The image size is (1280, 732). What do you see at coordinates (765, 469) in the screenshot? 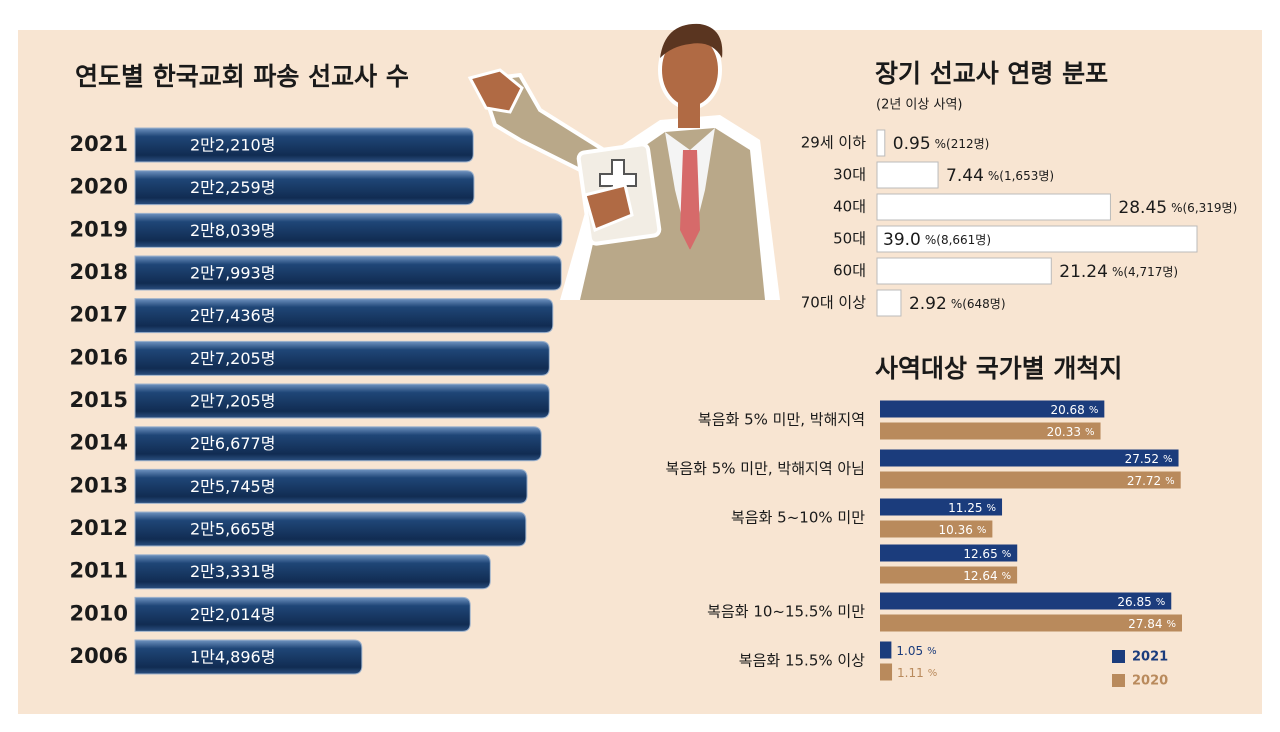
I see `category-label: 복음화 5% 미만, 박해지역 아님` at bounding box center [765, 469].